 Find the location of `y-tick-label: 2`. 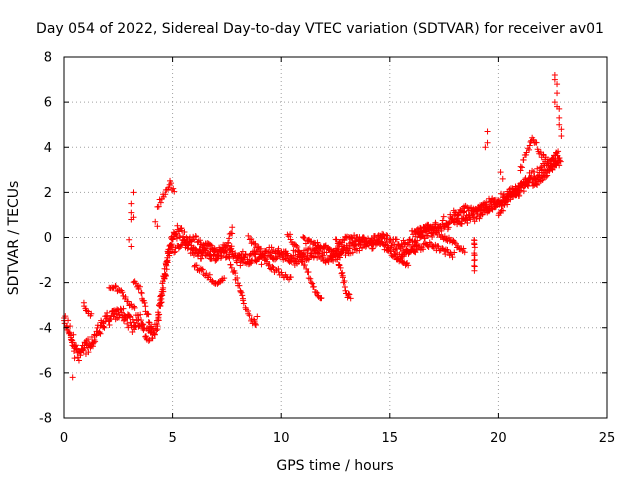

y-tick-label: 2 is located at coordinates (48, 193).